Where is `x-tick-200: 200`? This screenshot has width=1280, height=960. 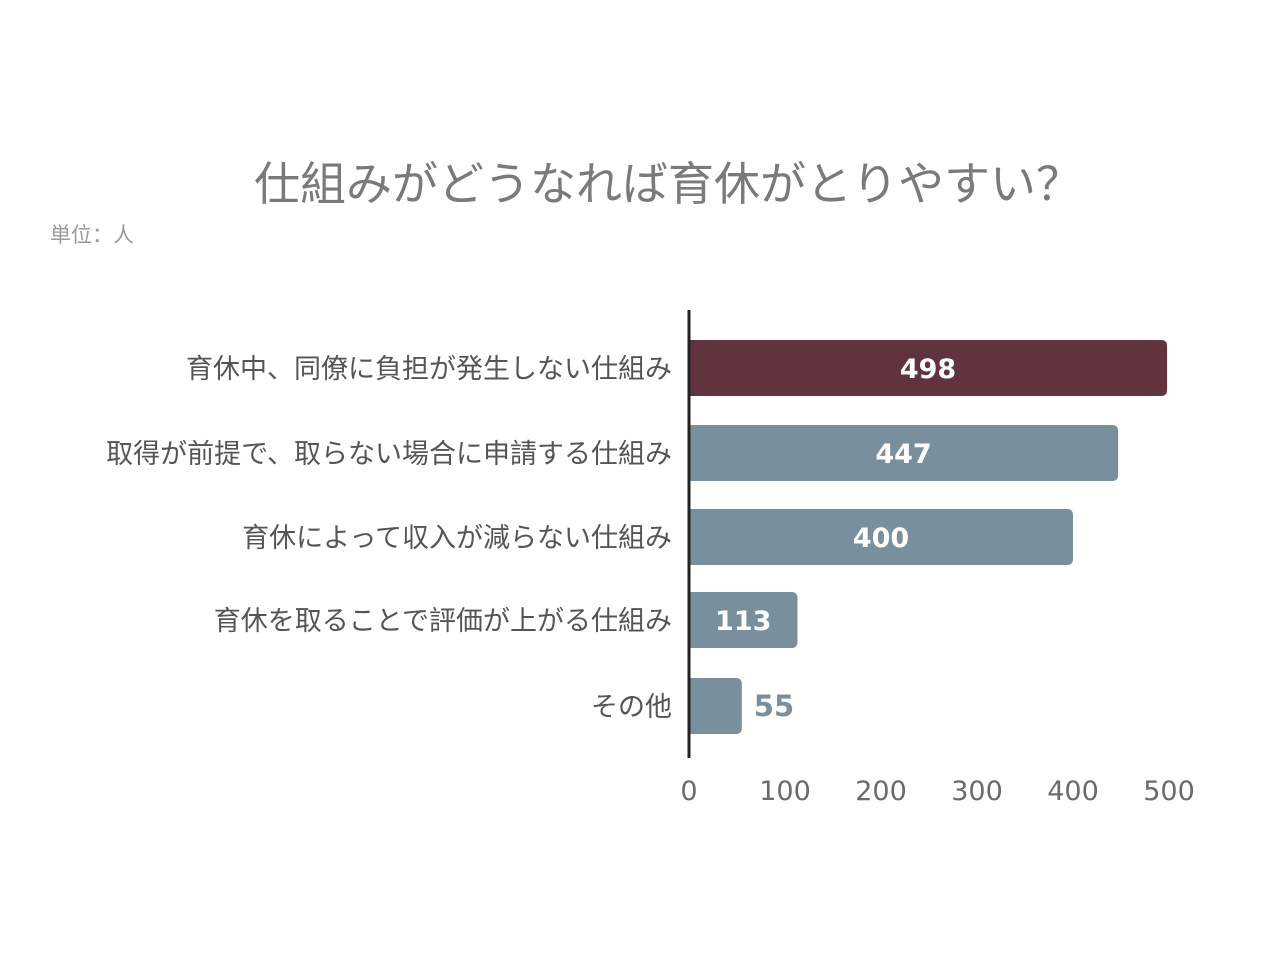 x-tick-200: 200 is located at coordinates (881, 791).